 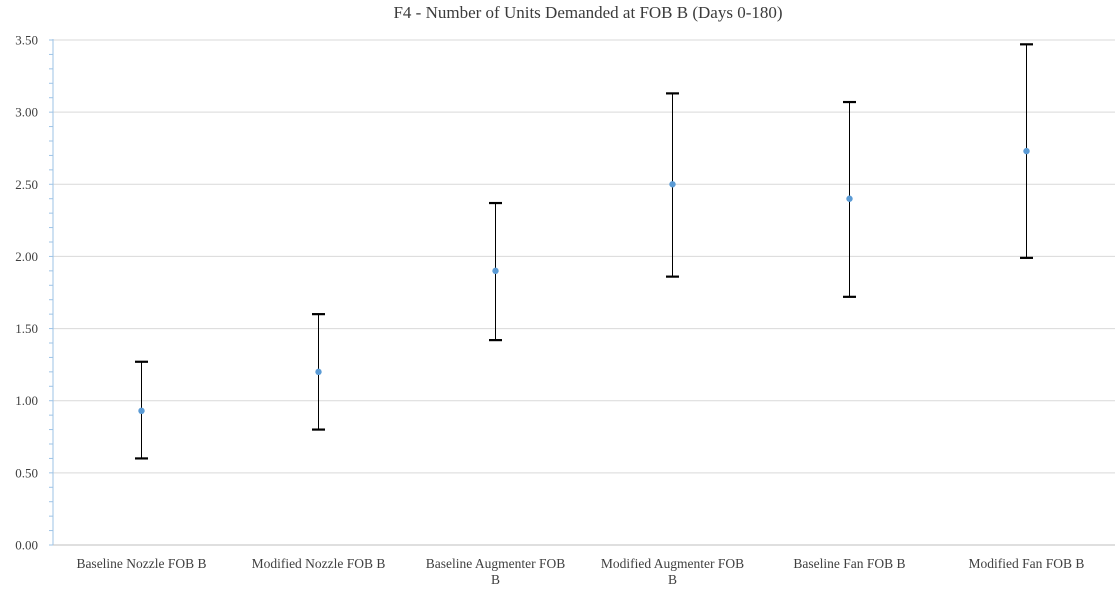 I want to click on x-category-label: Baseline Nozzle FOB B, so click(x=141, y=563).